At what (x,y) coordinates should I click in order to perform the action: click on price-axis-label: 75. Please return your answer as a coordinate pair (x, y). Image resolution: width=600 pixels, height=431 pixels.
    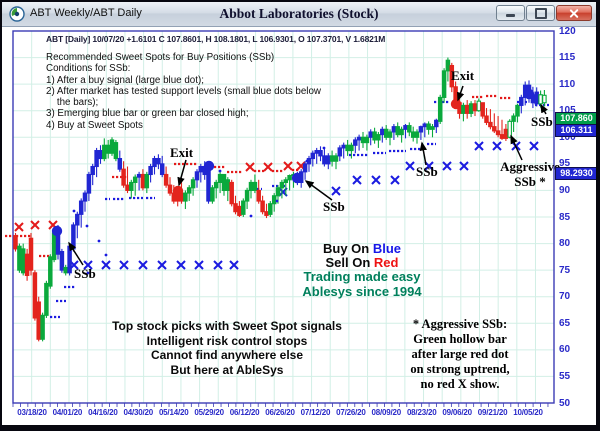
    Looking at the image, I should click on (565, 270).